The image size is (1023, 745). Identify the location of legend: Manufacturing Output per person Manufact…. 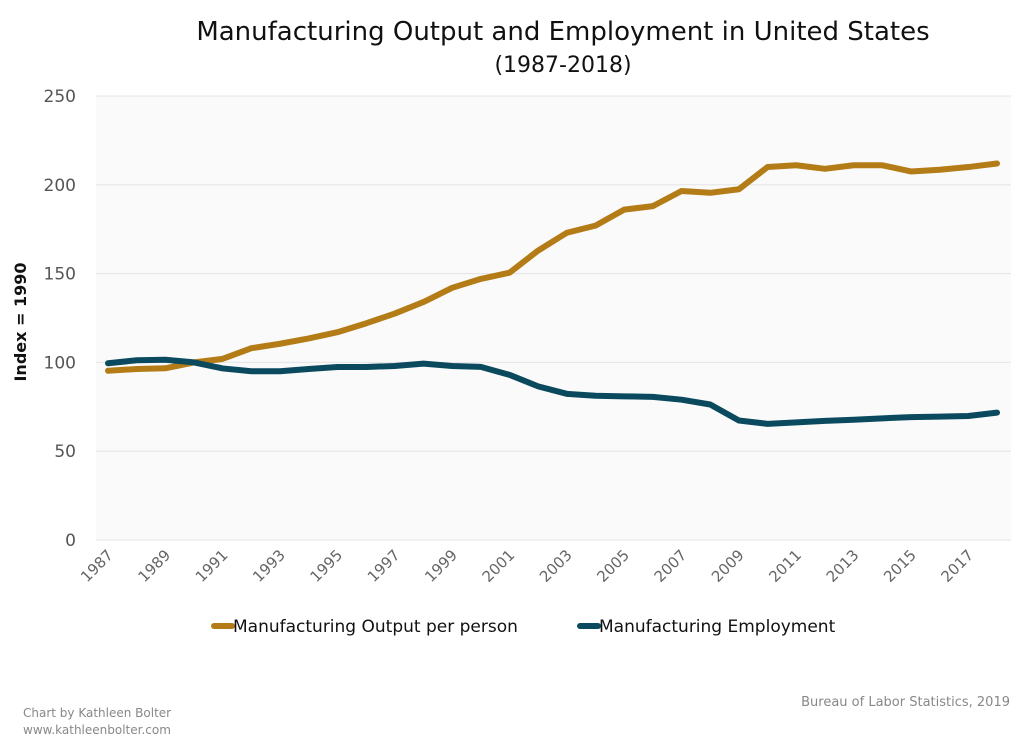
(523, 627).